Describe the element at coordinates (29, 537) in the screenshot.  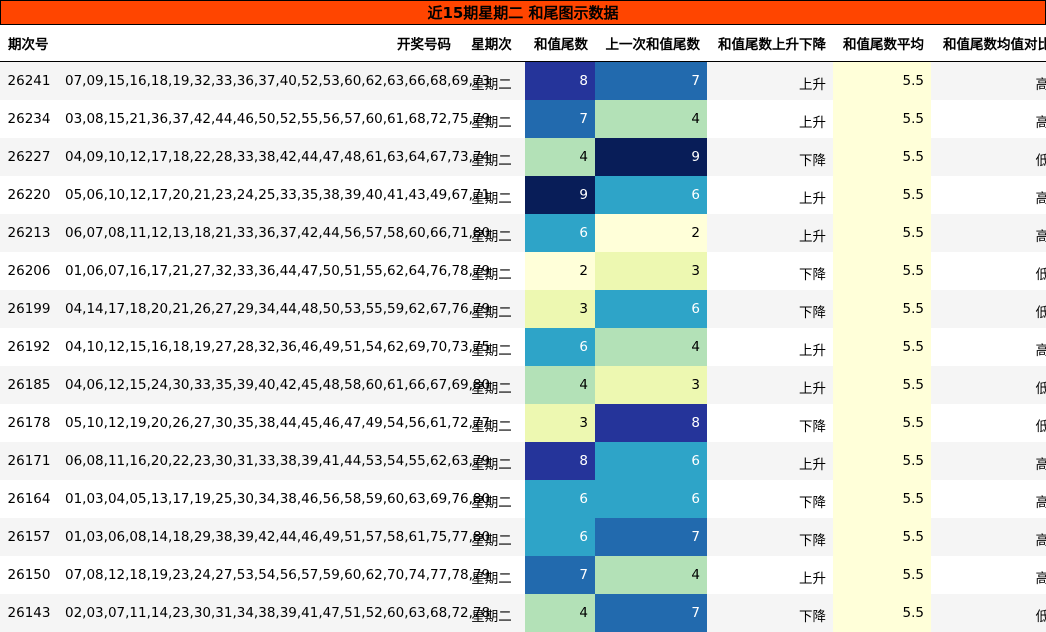
I see `cell-issue: 26157` at that location.